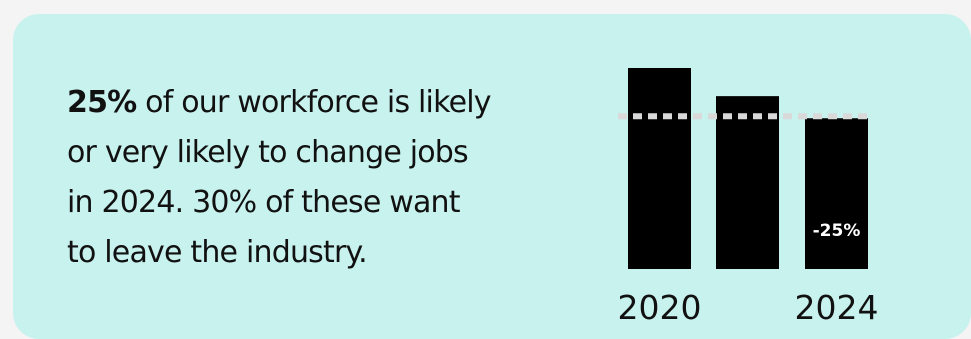 Image resolution: width=971 pixels, height=339 pixels. Describe the element at coordinates (836, 193) in the screenshot. I see `bar-2024` at that location.